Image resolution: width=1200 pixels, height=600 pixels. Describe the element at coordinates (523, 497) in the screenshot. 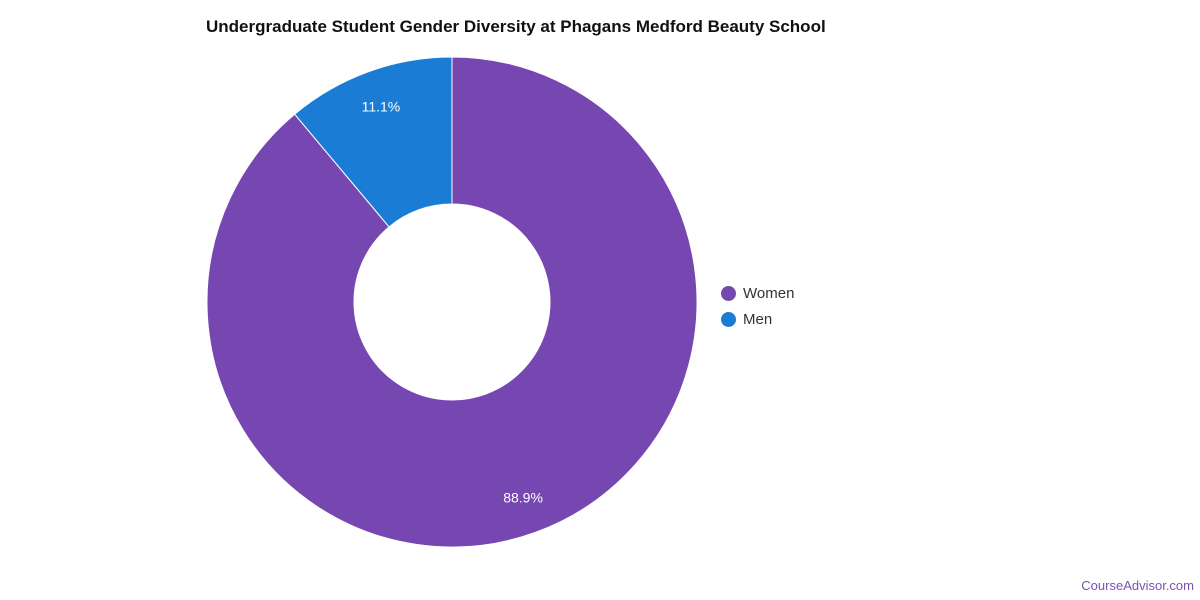

I see `slice-label-women: 88.9%` at that location.